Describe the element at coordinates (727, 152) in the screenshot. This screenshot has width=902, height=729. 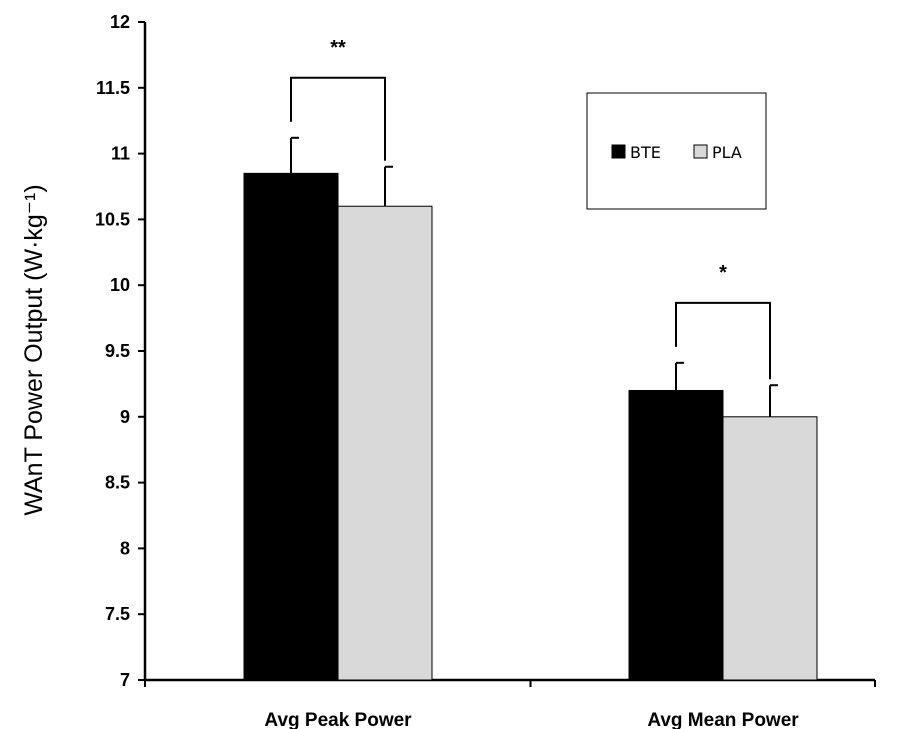
I see `legend-label-pla: PLA` at that location.